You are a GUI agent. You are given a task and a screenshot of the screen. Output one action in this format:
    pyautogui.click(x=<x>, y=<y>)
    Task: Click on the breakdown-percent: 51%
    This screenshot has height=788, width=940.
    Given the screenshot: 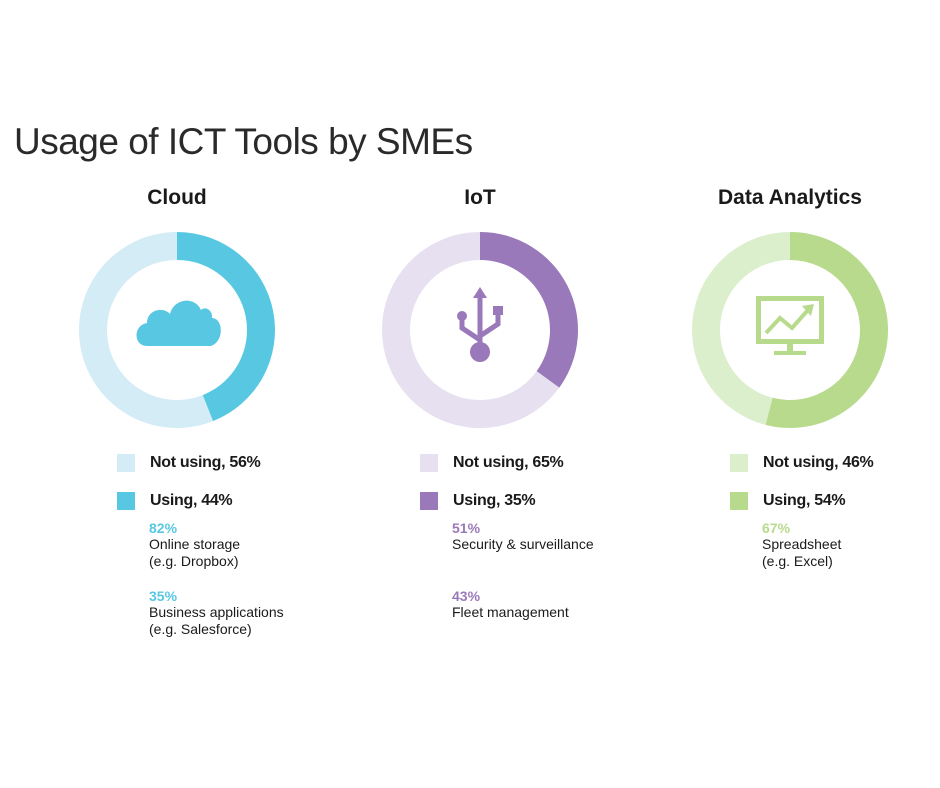 What is the action you would take?
    pyautogui.click(x=466, y=528)
    